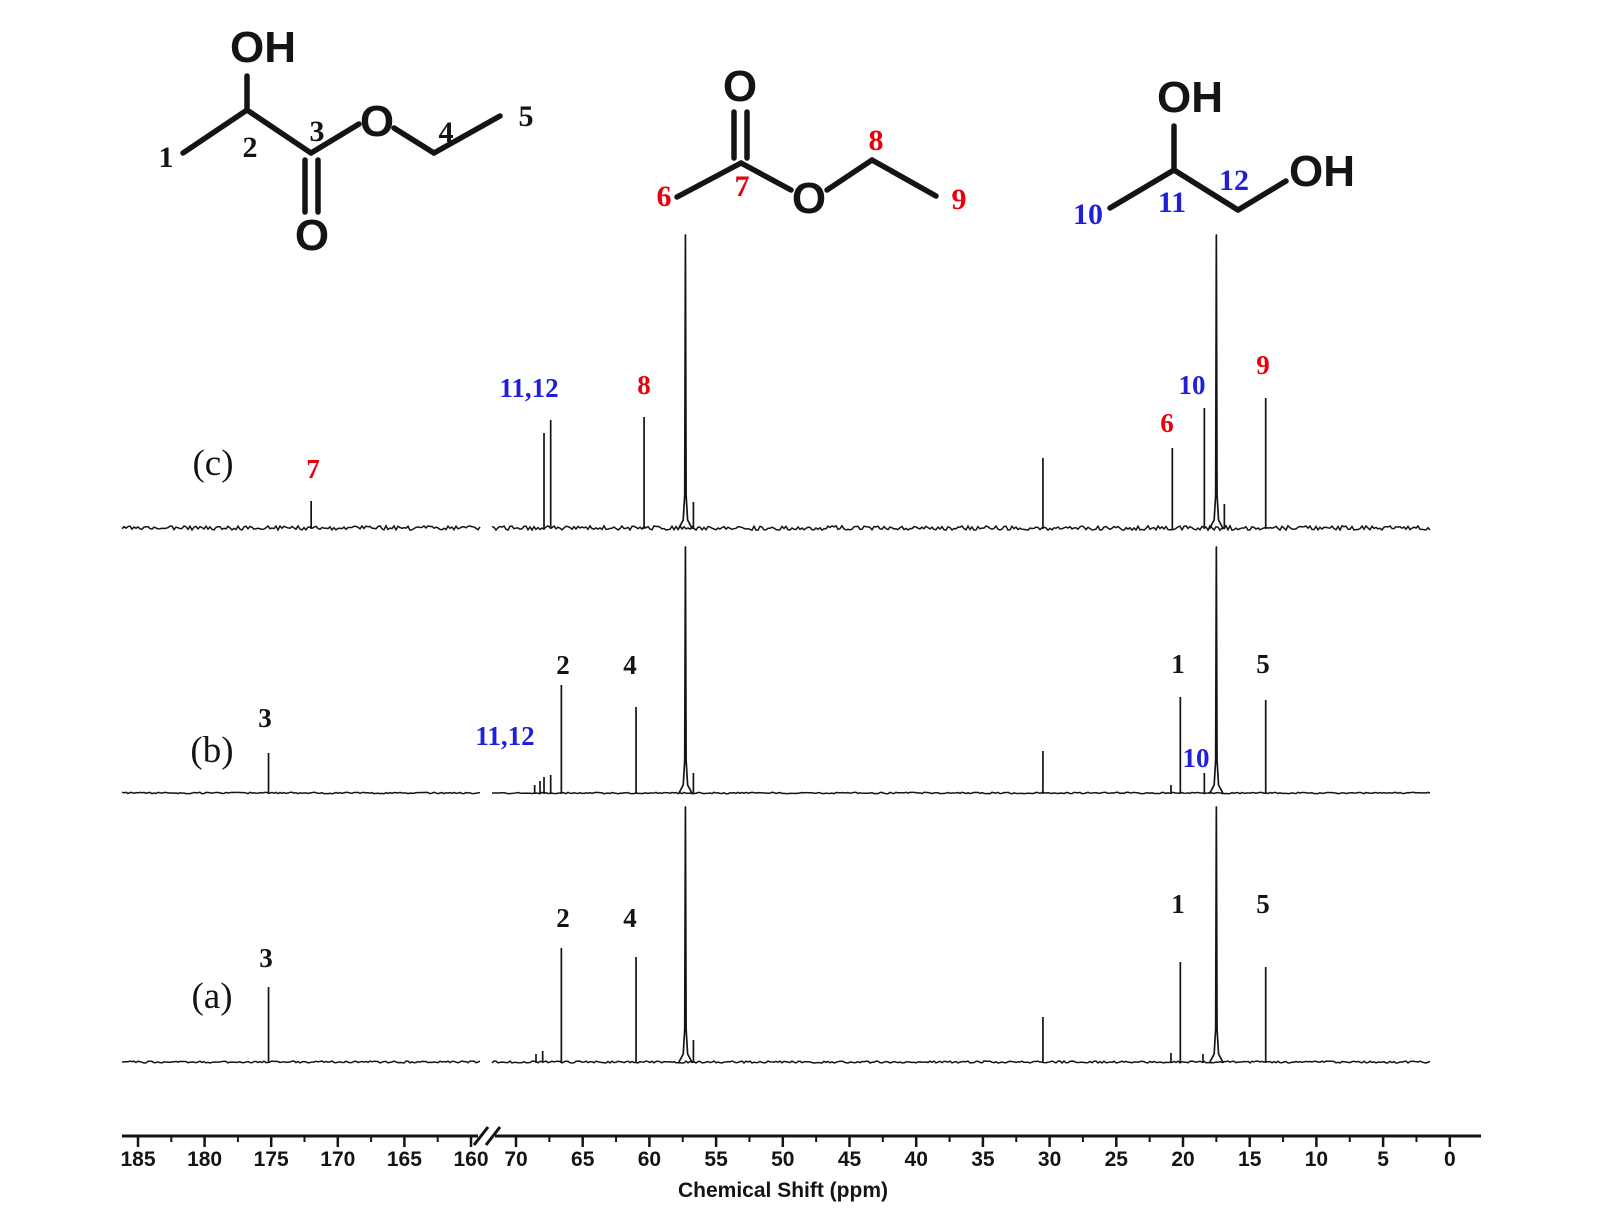 This screenshot has width=1617, height=1224. I want to click on carbon-number: 4, so click(446, 132).